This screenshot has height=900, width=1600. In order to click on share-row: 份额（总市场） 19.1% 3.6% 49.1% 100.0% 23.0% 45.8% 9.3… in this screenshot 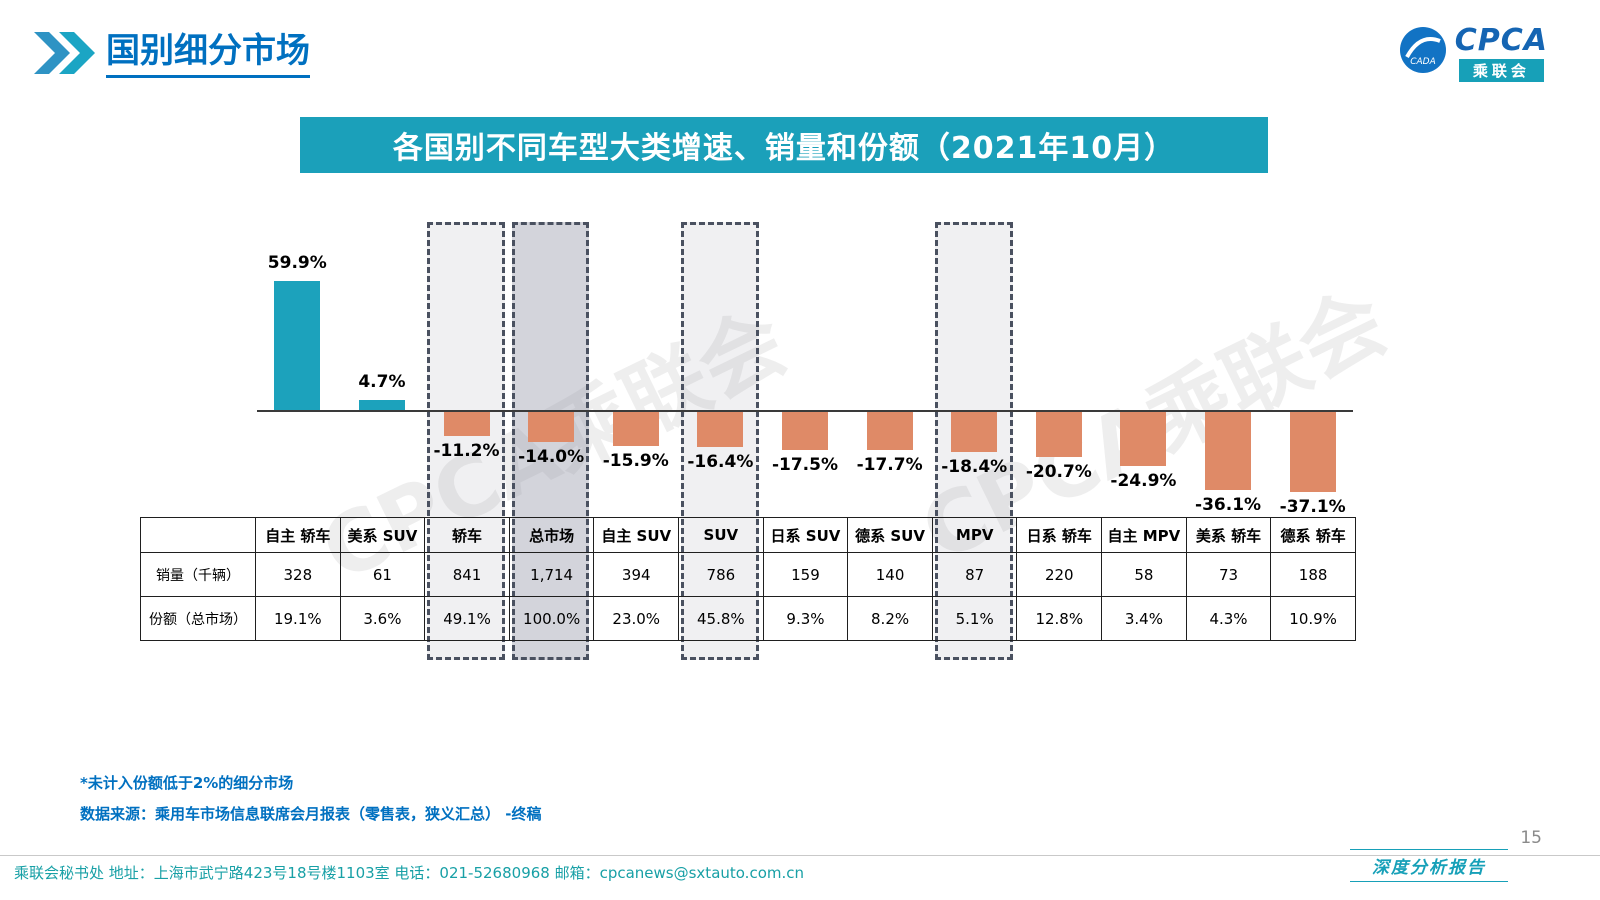, I will do `click(748, 618)`.